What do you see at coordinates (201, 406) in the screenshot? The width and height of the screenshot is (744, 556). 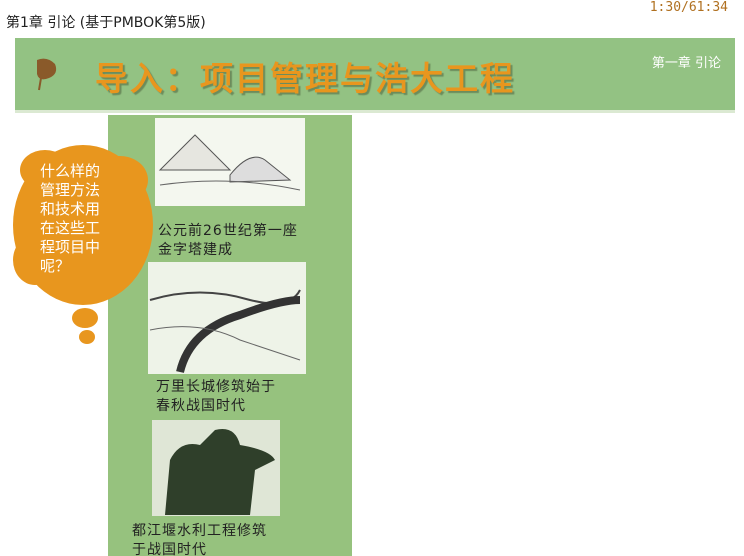 I see `text-line: 春秋战国时代` at bounding box center [201, 406].